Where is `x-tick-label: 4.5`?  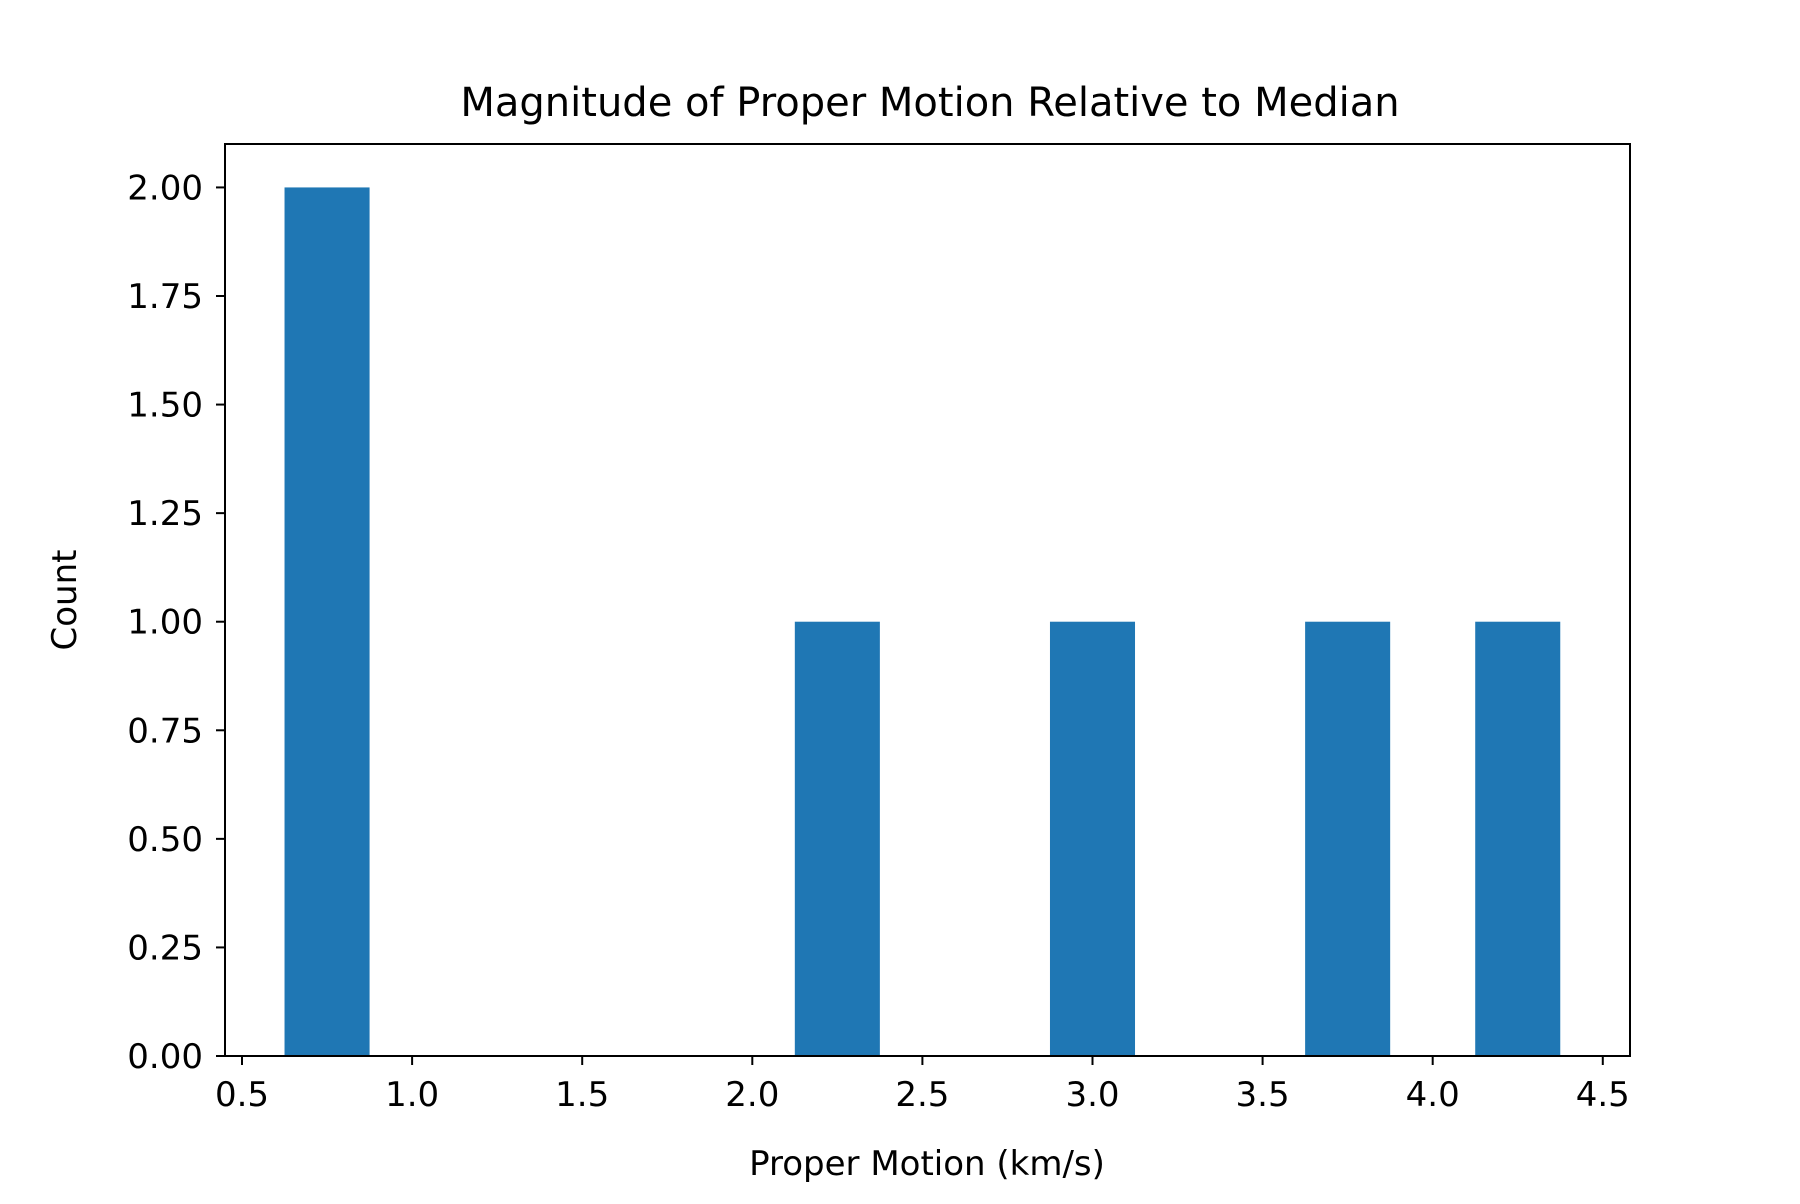 x-tick-label: 4.5 is located at coordinates (1603, 1095).